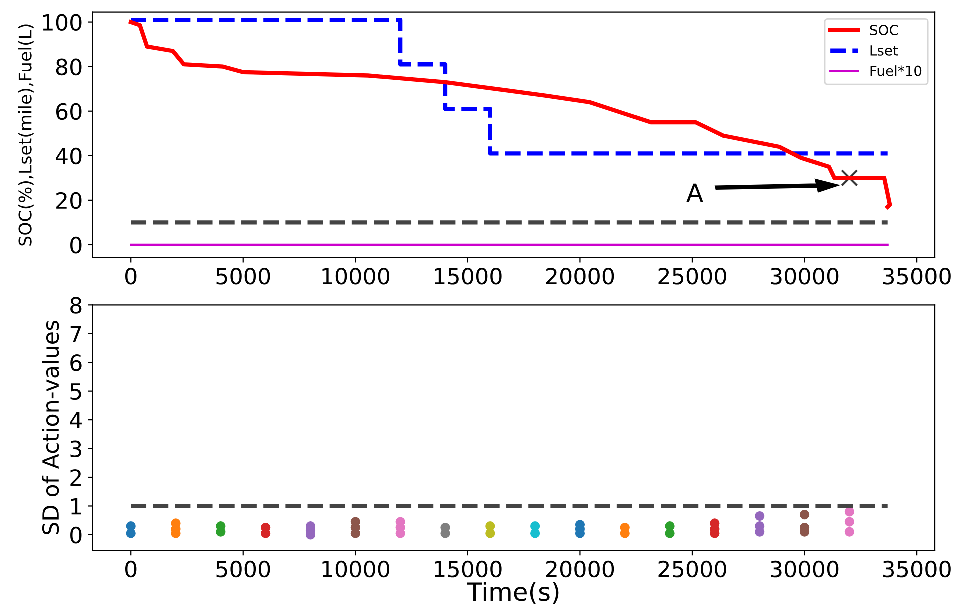 This screenshot has width=958, height=614. Describe the element at coordinates (884, 30) in the screenshot. I see `legend-label: SOC` at that location.